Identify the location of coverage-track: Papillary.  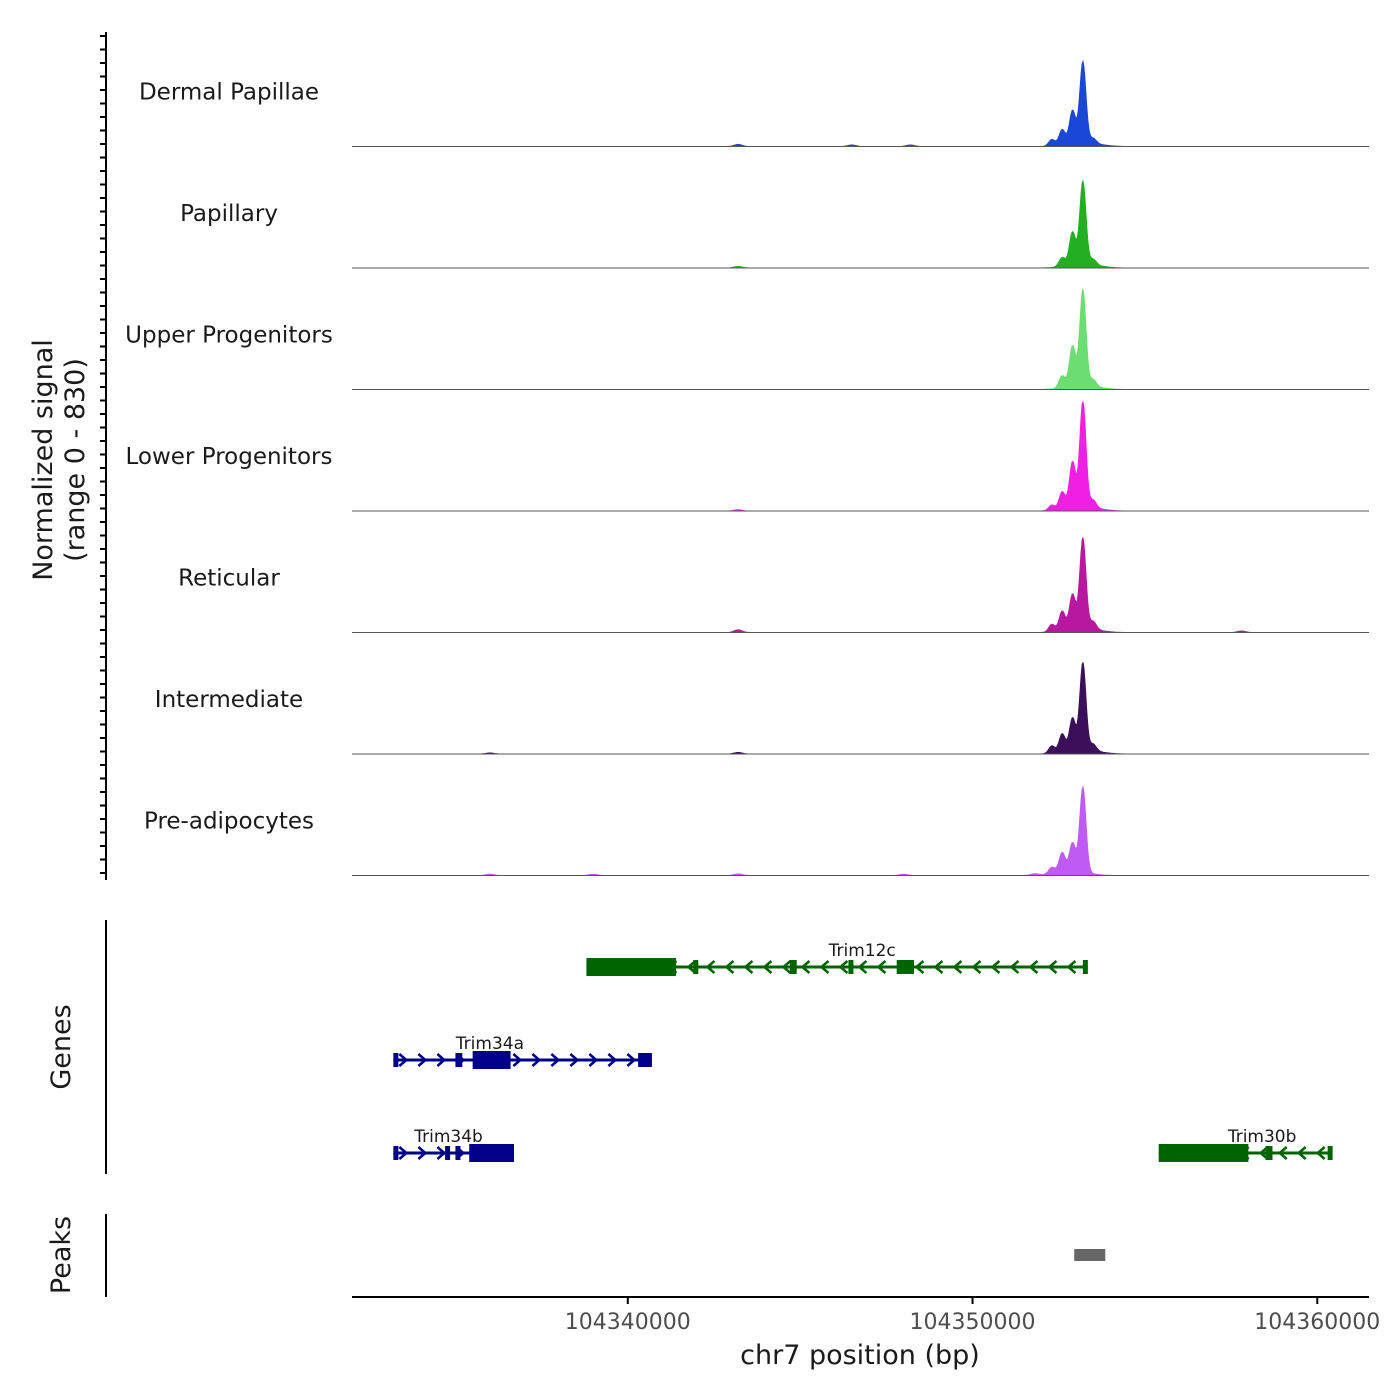
(774, 223).